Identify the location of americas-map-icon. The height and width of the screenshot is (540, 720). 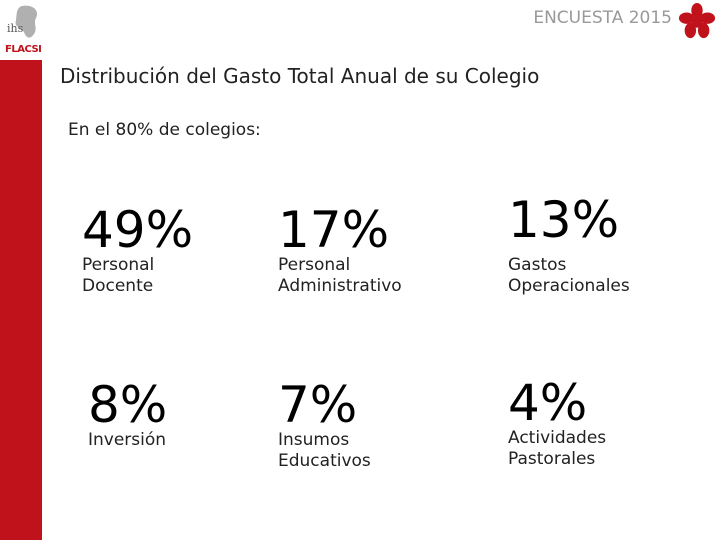
(26, 21).